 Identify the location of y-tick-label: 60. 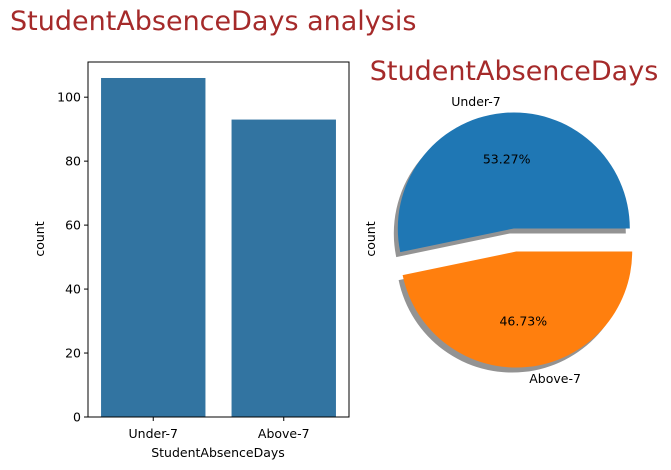
(73, 225).